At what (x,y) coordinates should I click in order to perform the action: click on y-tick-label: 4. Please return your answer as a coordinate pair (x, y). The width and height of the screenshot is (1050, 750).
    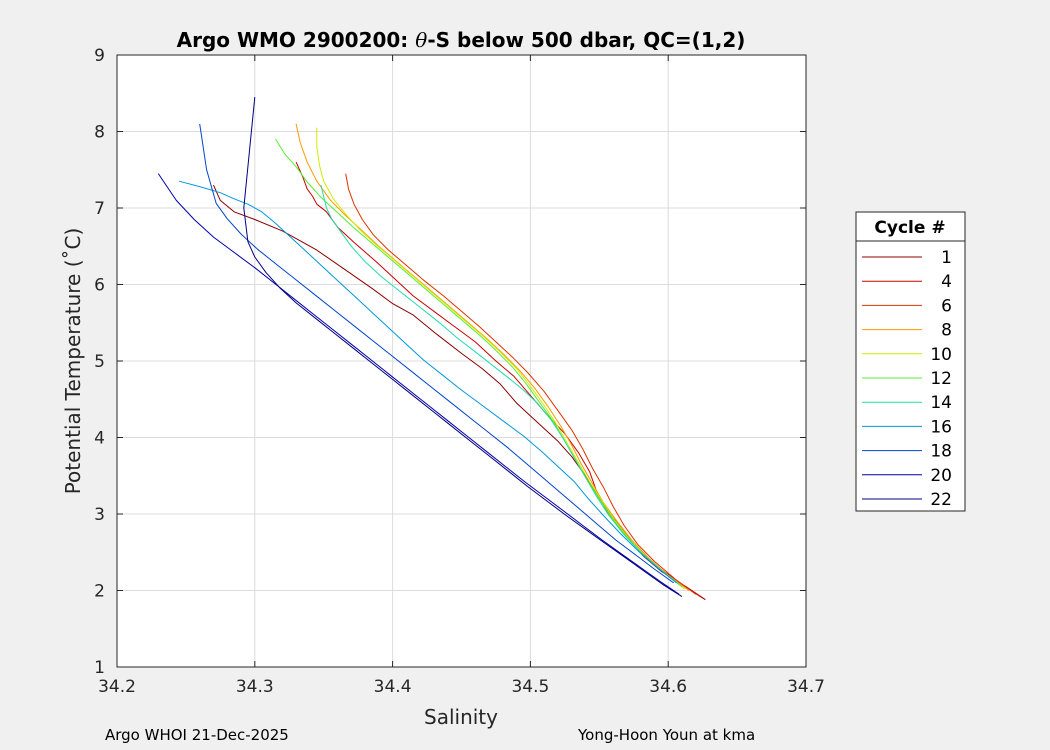
    Looking at the image, I should click on (99, 439).